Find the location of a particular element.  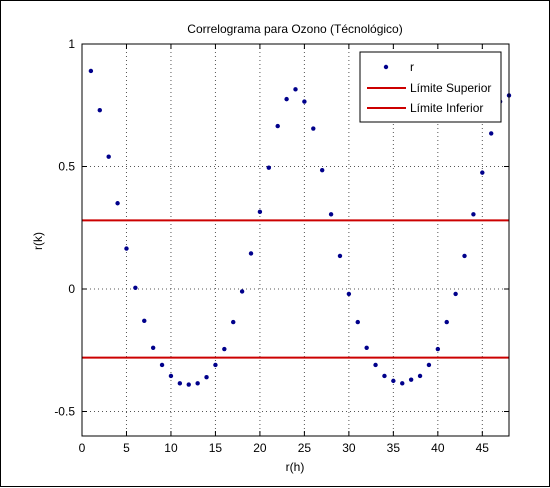

x-tick-label: 5 is located at coordinates (126, 448).